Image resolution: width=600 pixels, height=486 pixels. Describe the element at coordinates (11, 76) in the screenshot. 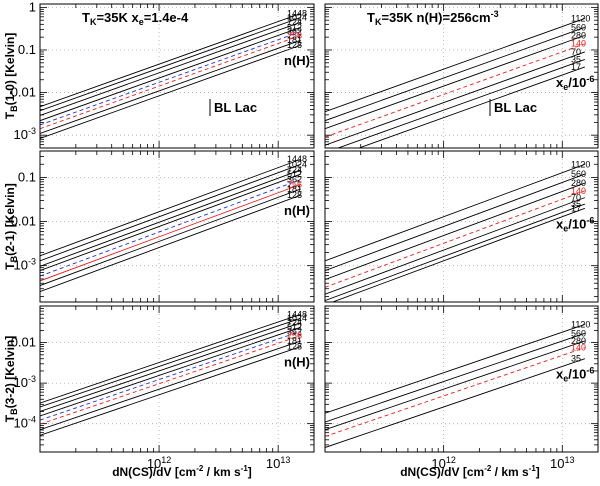

I see `y-axis-label: TB(1-0) [Kelvin]` at that location.